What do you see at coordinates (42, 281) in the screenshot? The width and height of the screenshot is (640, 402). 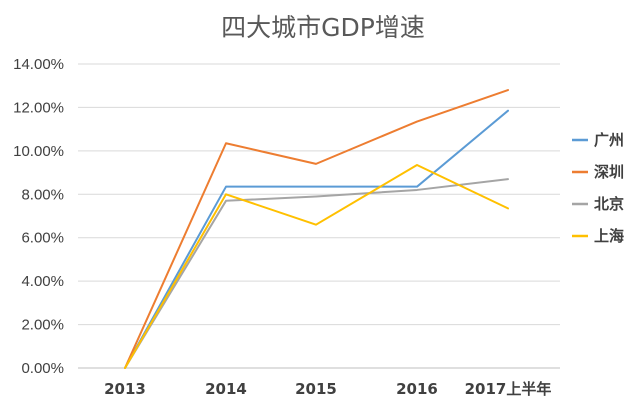 I see `y-tick-label: 4.00%` at bounding box center [42, 281].